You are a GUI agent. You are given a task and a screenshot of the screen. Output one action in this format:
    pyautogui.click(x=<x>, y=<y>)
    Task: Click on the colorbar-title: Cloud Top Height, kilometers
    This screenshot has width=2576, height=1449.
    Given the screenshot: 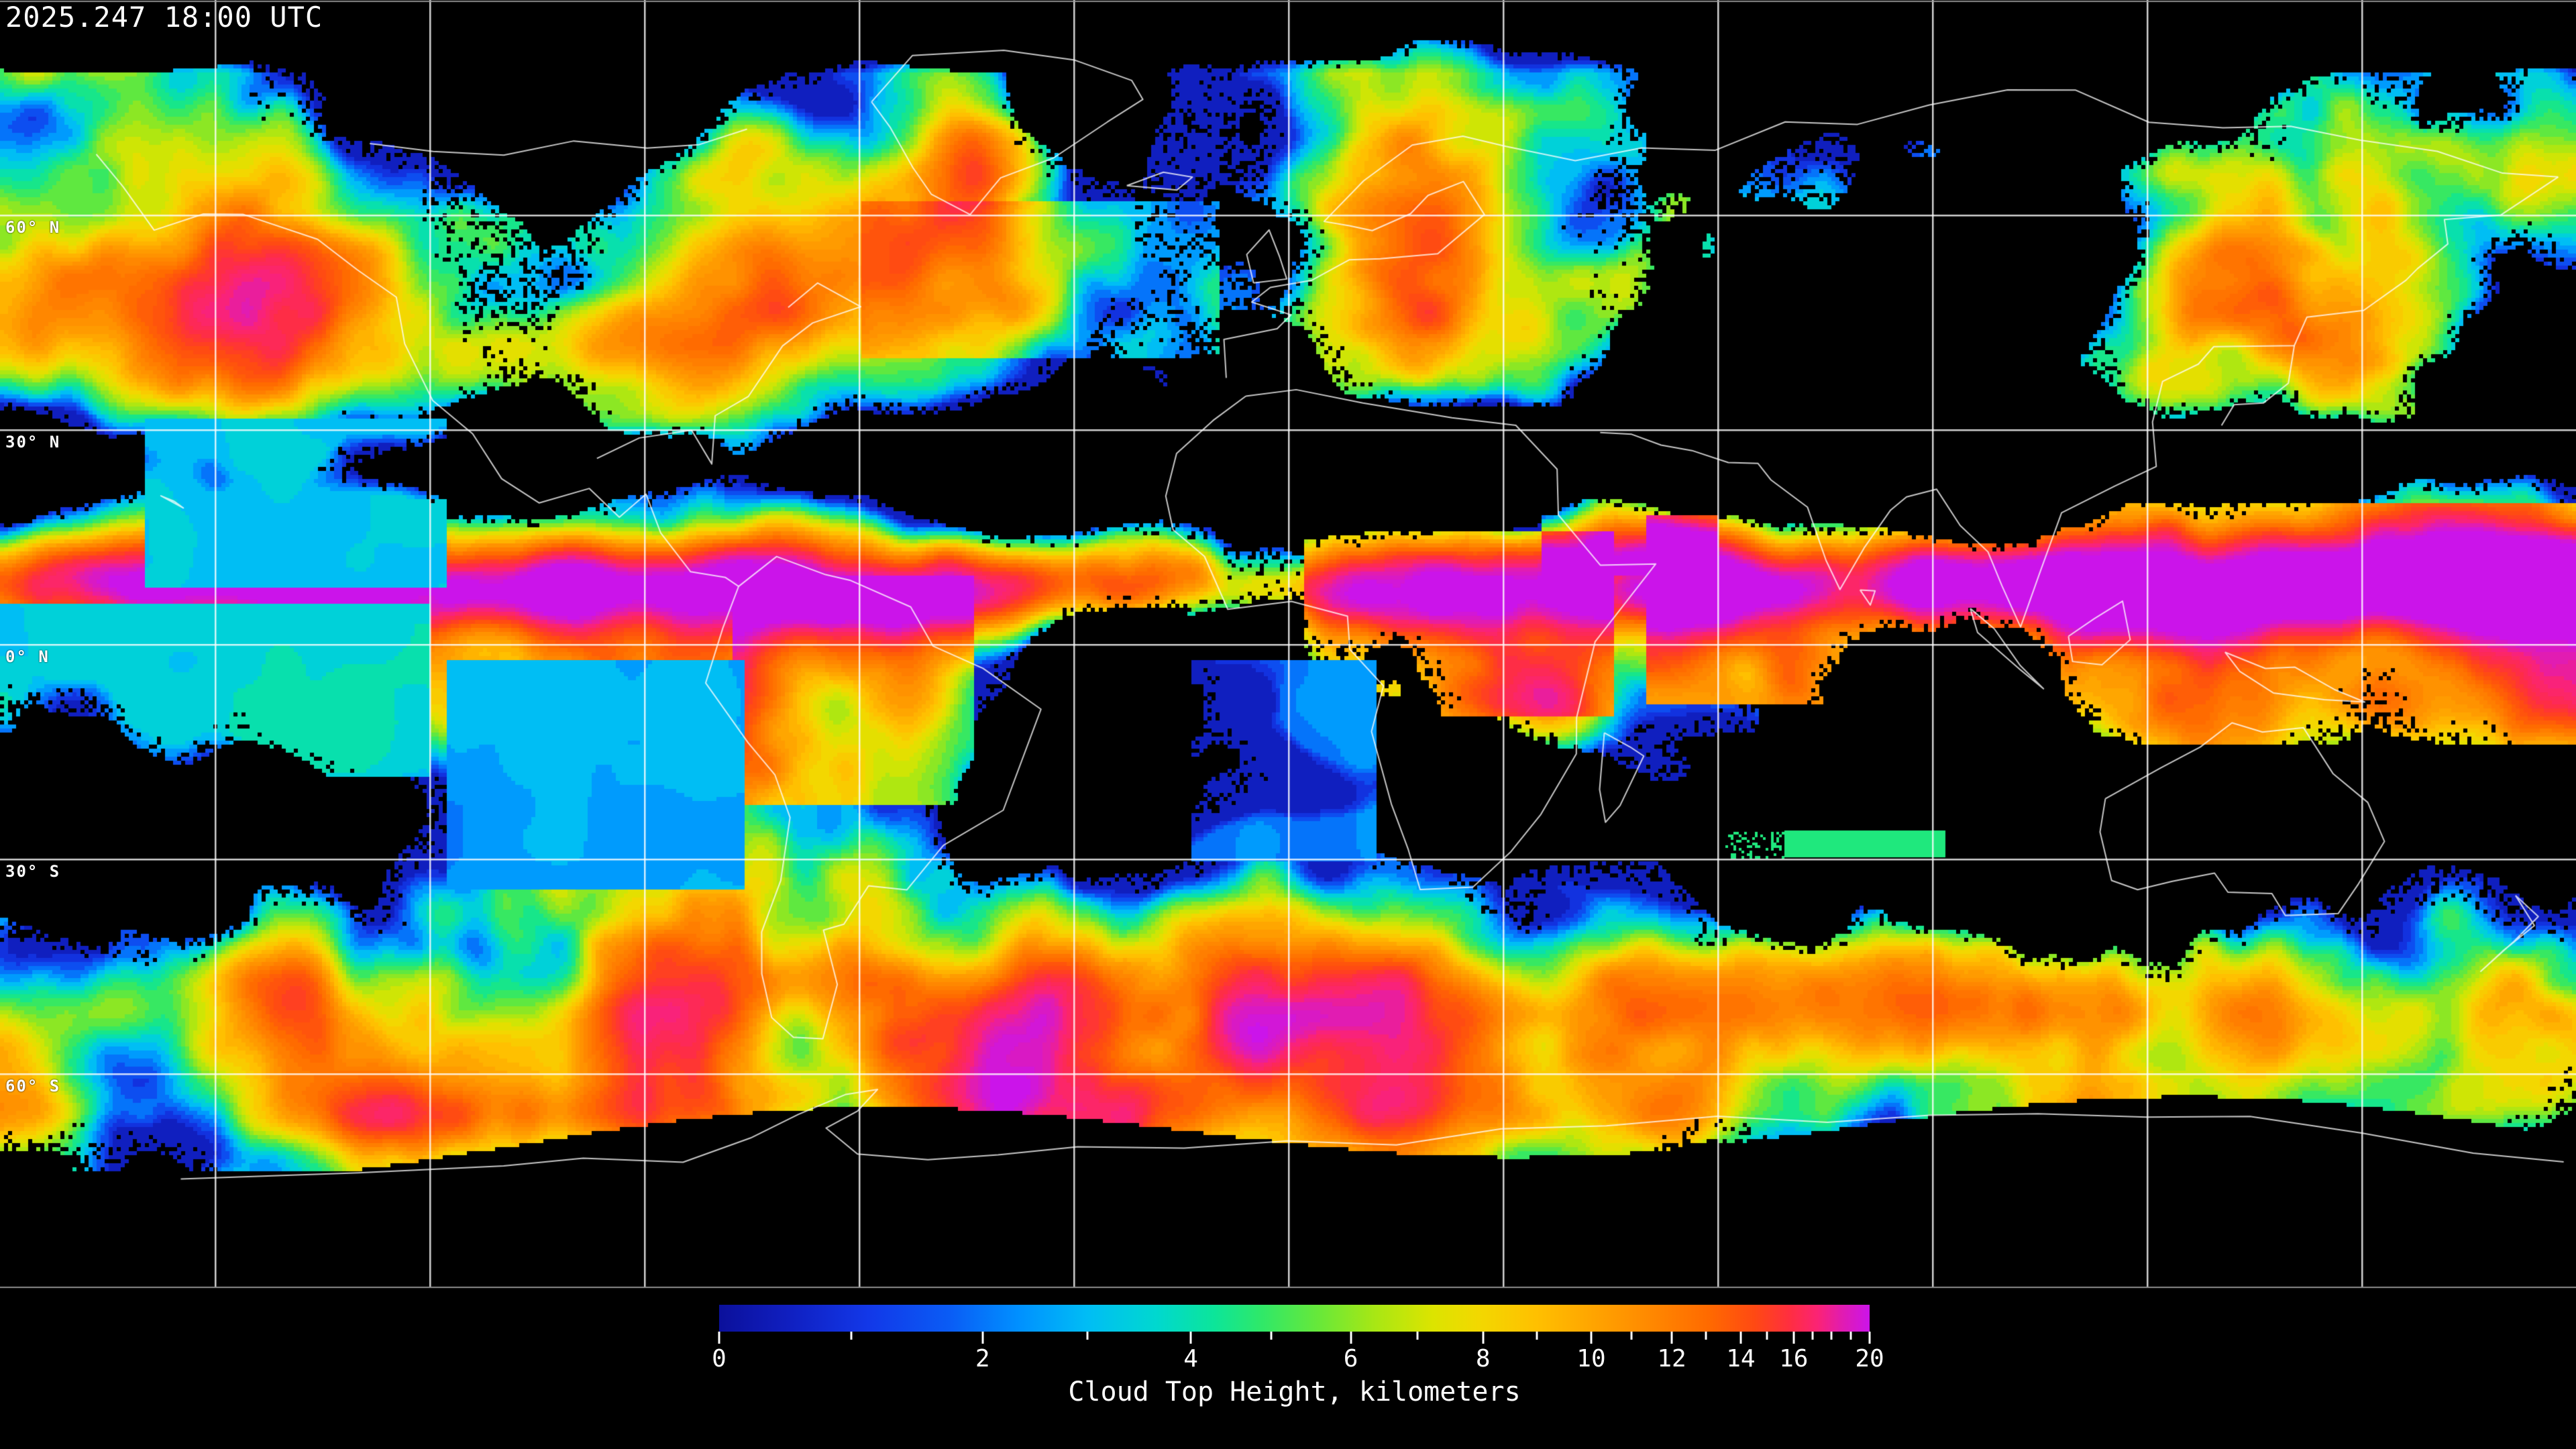 What is the action you would take?
    pyautogui.click(x=1294, y=1392)
    